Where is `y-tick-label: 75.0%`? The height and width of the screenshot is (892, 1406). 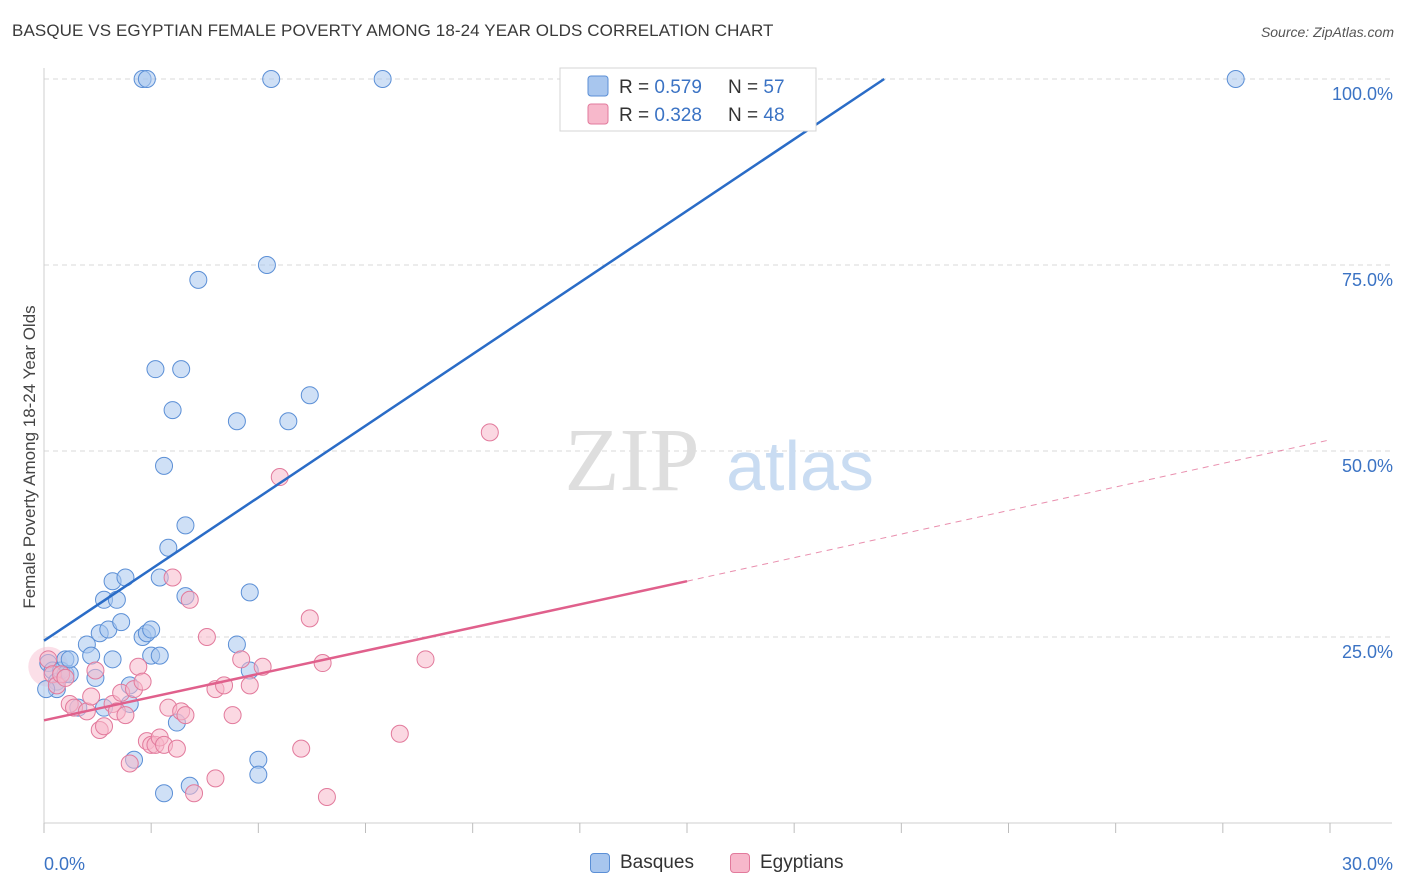 y-tick-label: 75.0% is located at coordinates (1367, 280).